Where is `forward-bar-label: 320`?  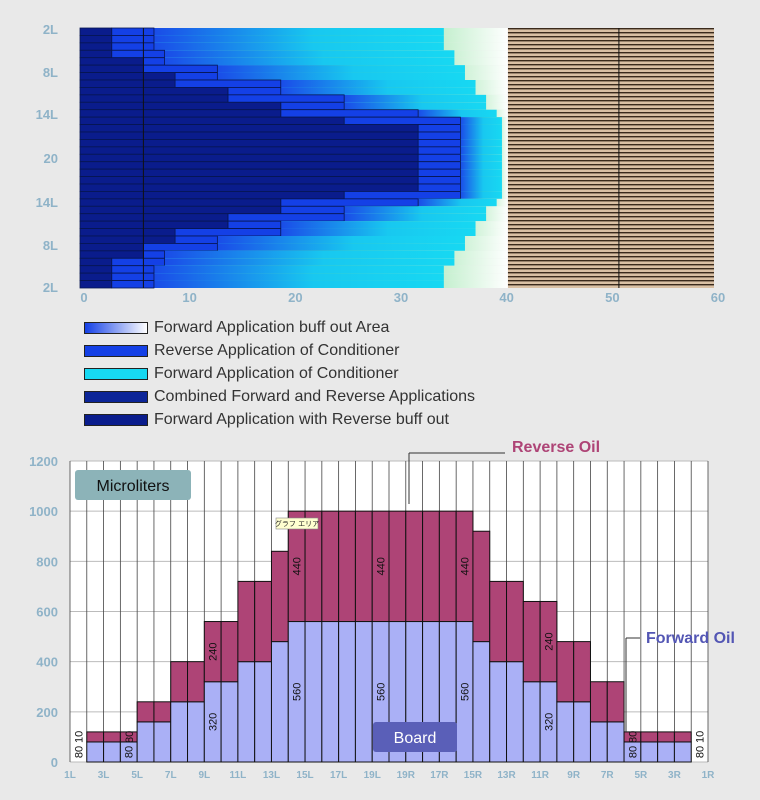 forward-bar-label: 320 is located at coordinates (214, 722).